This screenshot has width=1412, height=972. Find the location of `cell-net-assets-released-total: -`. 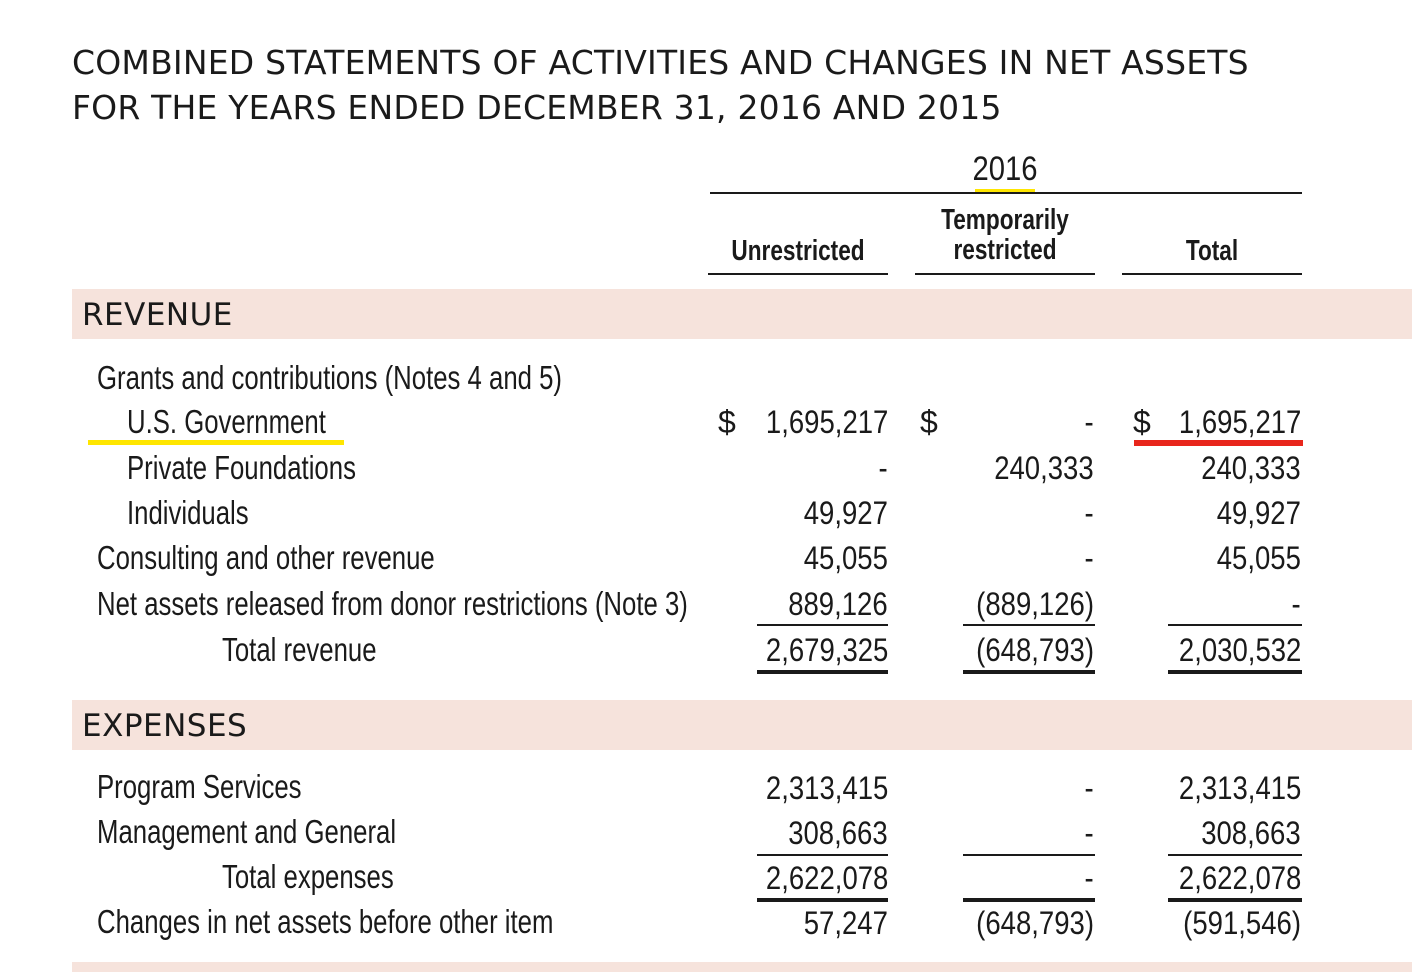

cell-net-assets-released-total: - is located at coordinates (1296, 604).